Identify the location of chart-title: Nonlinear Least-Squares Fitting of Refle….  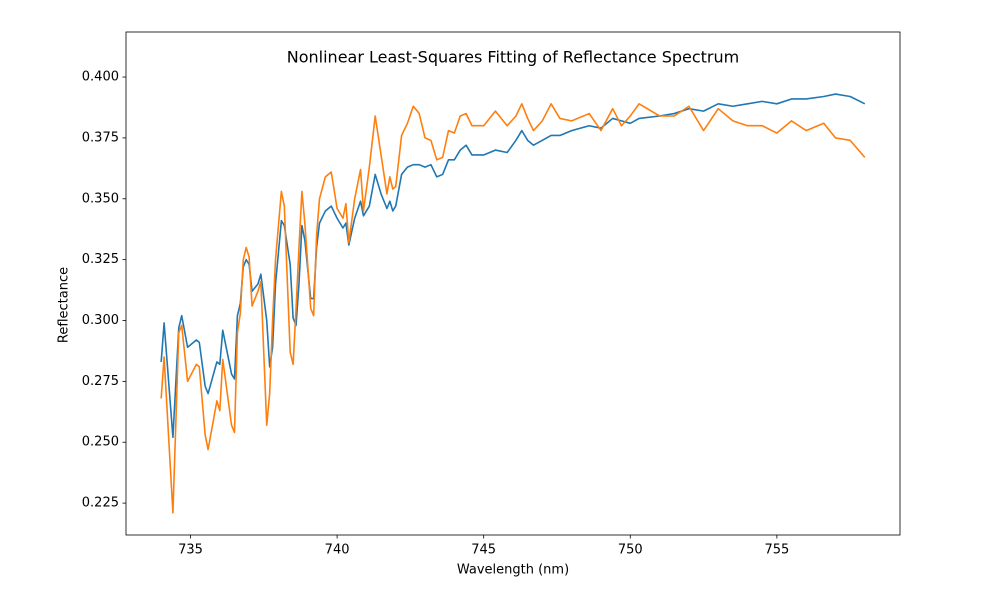
(513, 57).